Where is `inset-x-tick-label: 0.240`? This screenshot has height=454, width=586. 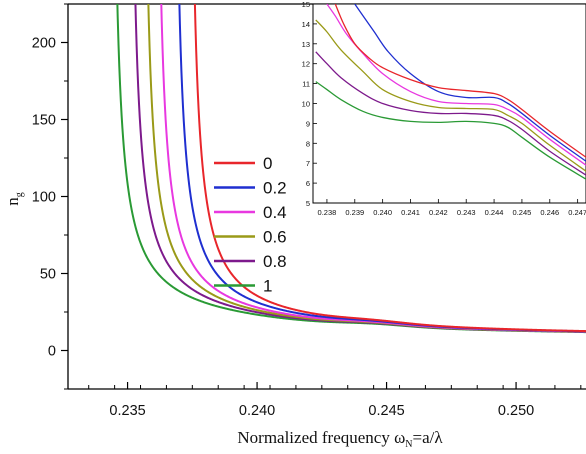 inset-x-tick-label: 0.240 is located at coordinates (382, 212).